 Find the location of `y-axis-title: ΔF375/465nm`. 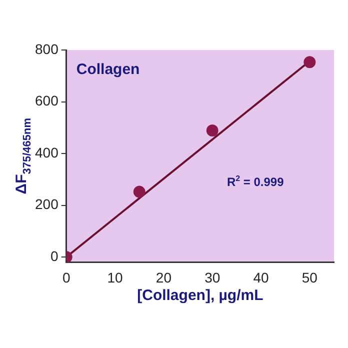

y-axis-title: ΔF375/465nm is located at coordinates (23, 156).